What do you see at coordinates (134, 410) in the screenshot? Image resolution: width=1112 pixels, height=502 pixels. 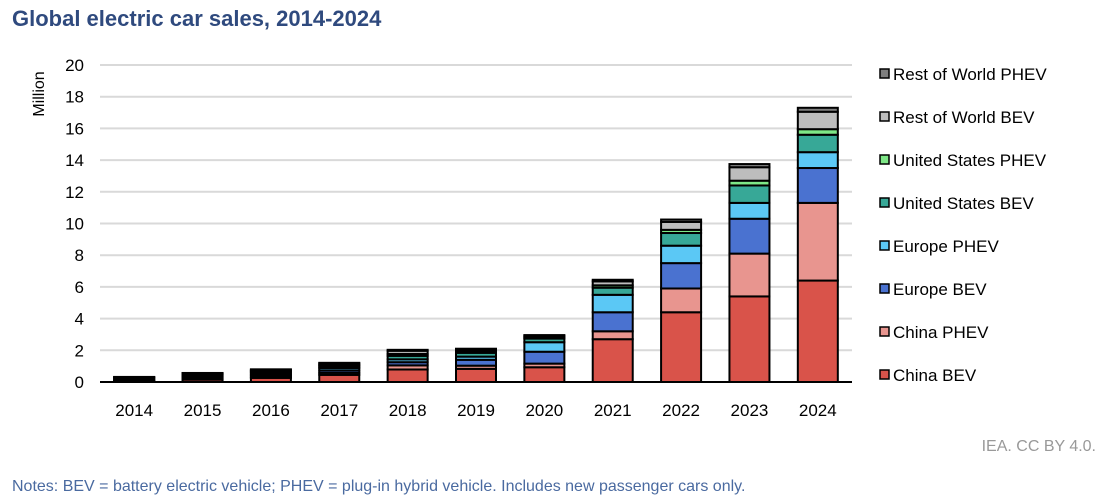 I see `x-tick-label: 2014` at bounding box center [134, 410].